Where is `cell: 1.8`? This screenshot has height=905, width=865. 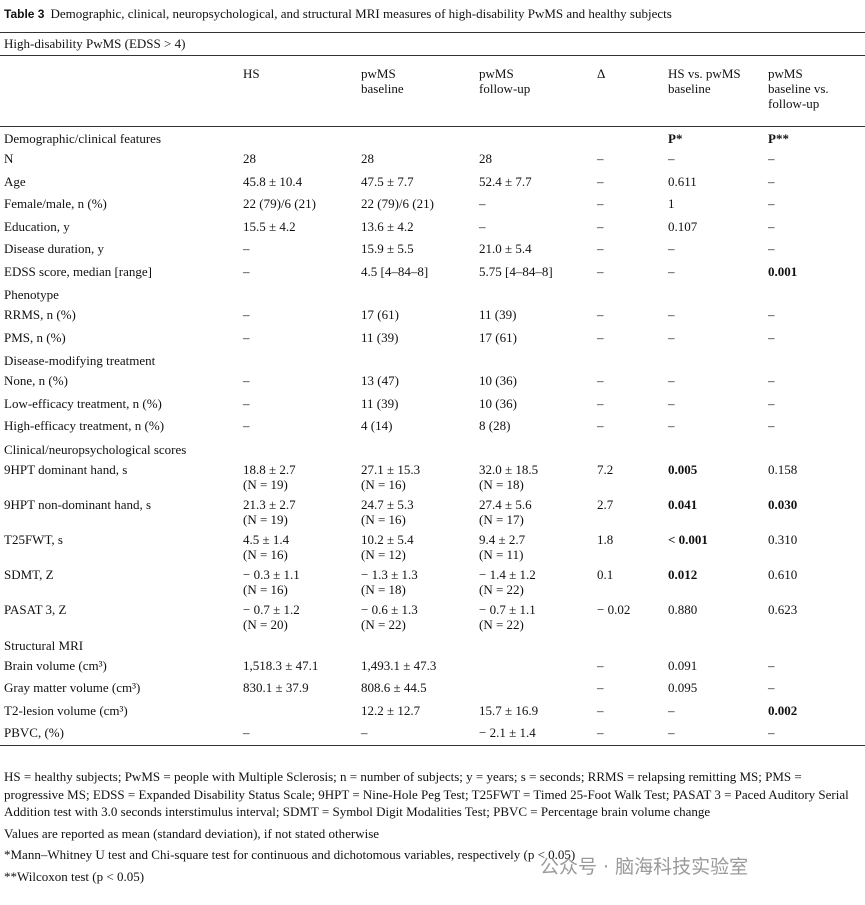
cell: 1.8 is located at coordinates (628, 546).